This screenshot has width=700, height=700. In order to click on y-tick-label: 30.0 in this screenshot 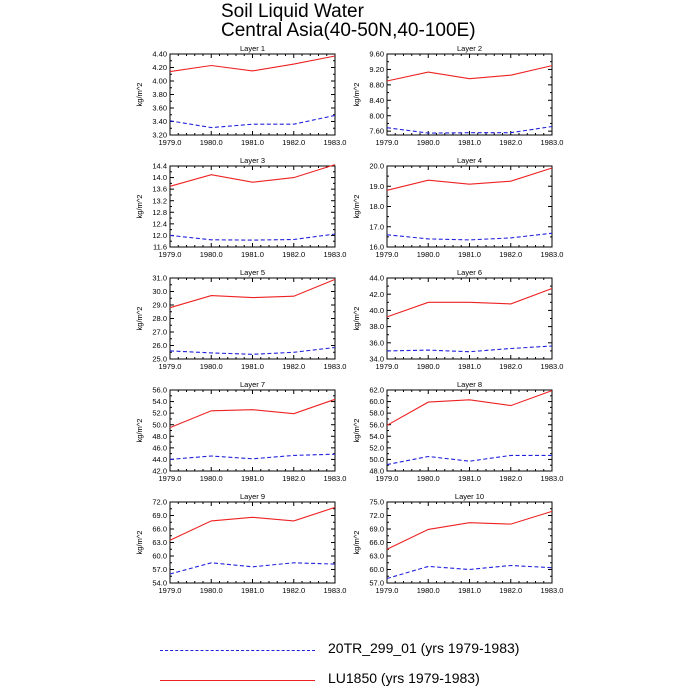, I will do `click(159, 291)`.